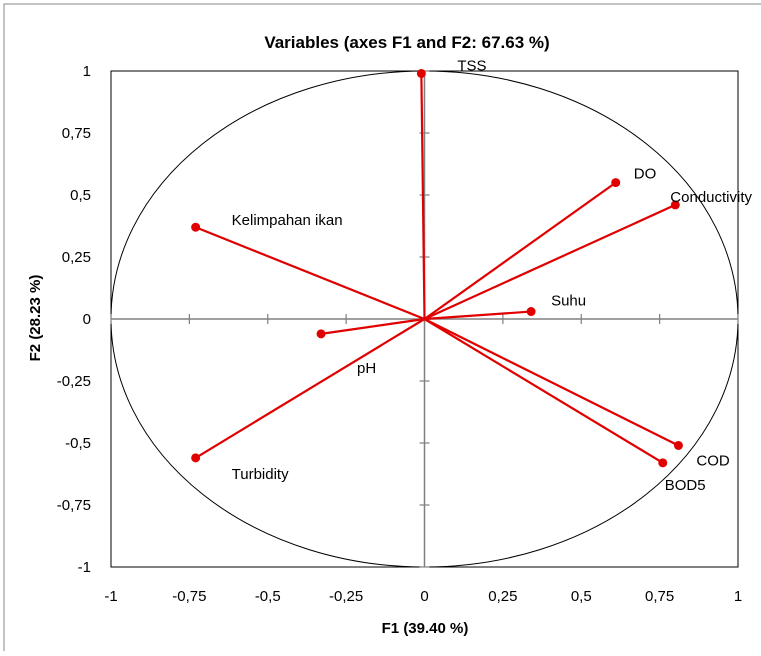 The image size is (761, 656). Describe the element at coordinates (87, 71) in the screenshot. I see `y-tick-label: 1` at that location.